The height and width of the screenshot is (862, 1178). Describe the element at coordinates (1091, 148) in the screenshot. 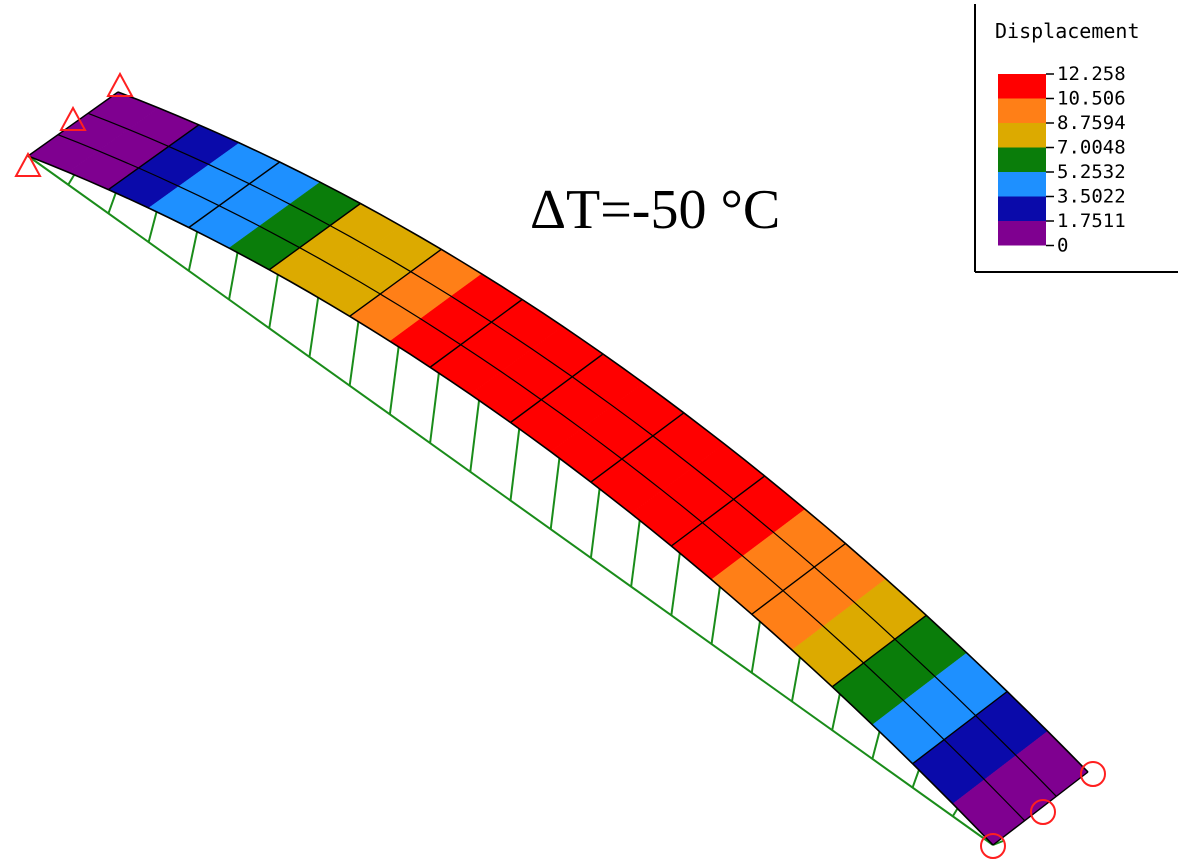

I see `legend-label: 7.0048` at that location.